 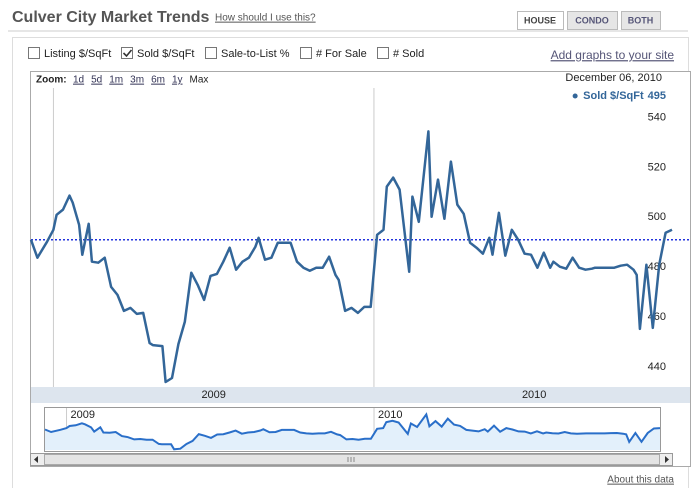 What do you see at coordinates (111, 17) in the screenshot?
I see `title: Culver City Market Trends` at bounding box center [111, 17].